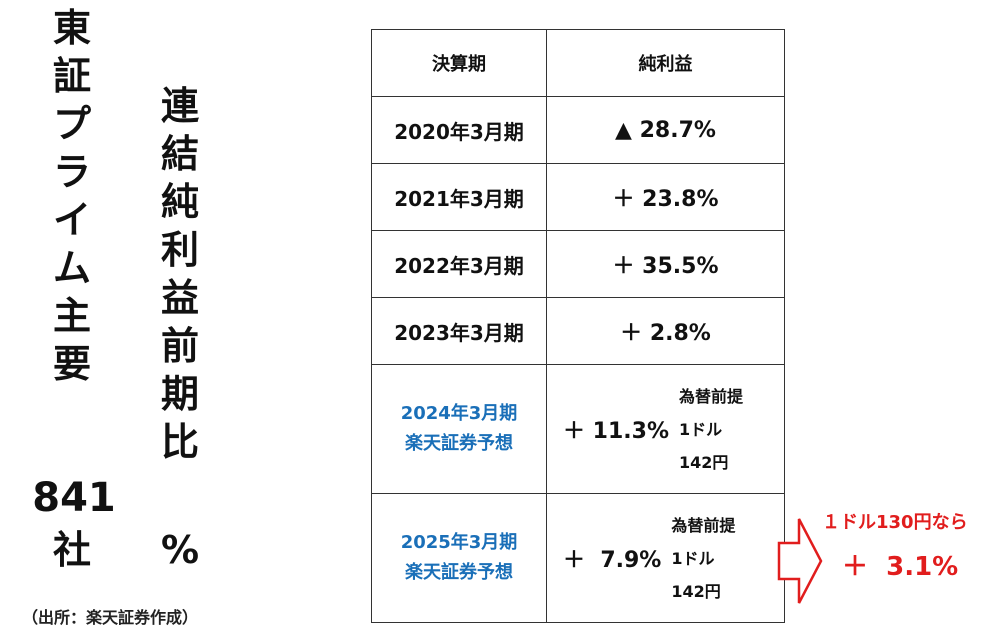 The width and height of the screenshot is (1001, 637). What do you see at coordinates (179, 442) in the screenshot?
I see `title-char: 比` at bounding box center [179, 442].